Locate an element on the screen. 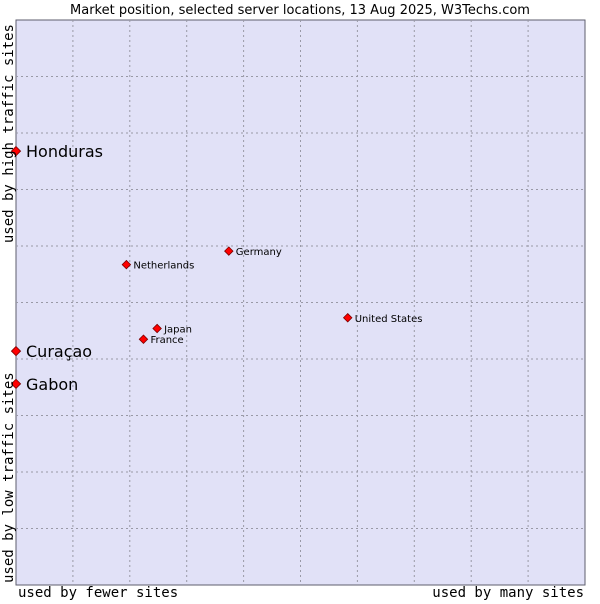 This screenshot has height=604, width=600. point-label-japan: Japan is located at coordinates (177, 329).